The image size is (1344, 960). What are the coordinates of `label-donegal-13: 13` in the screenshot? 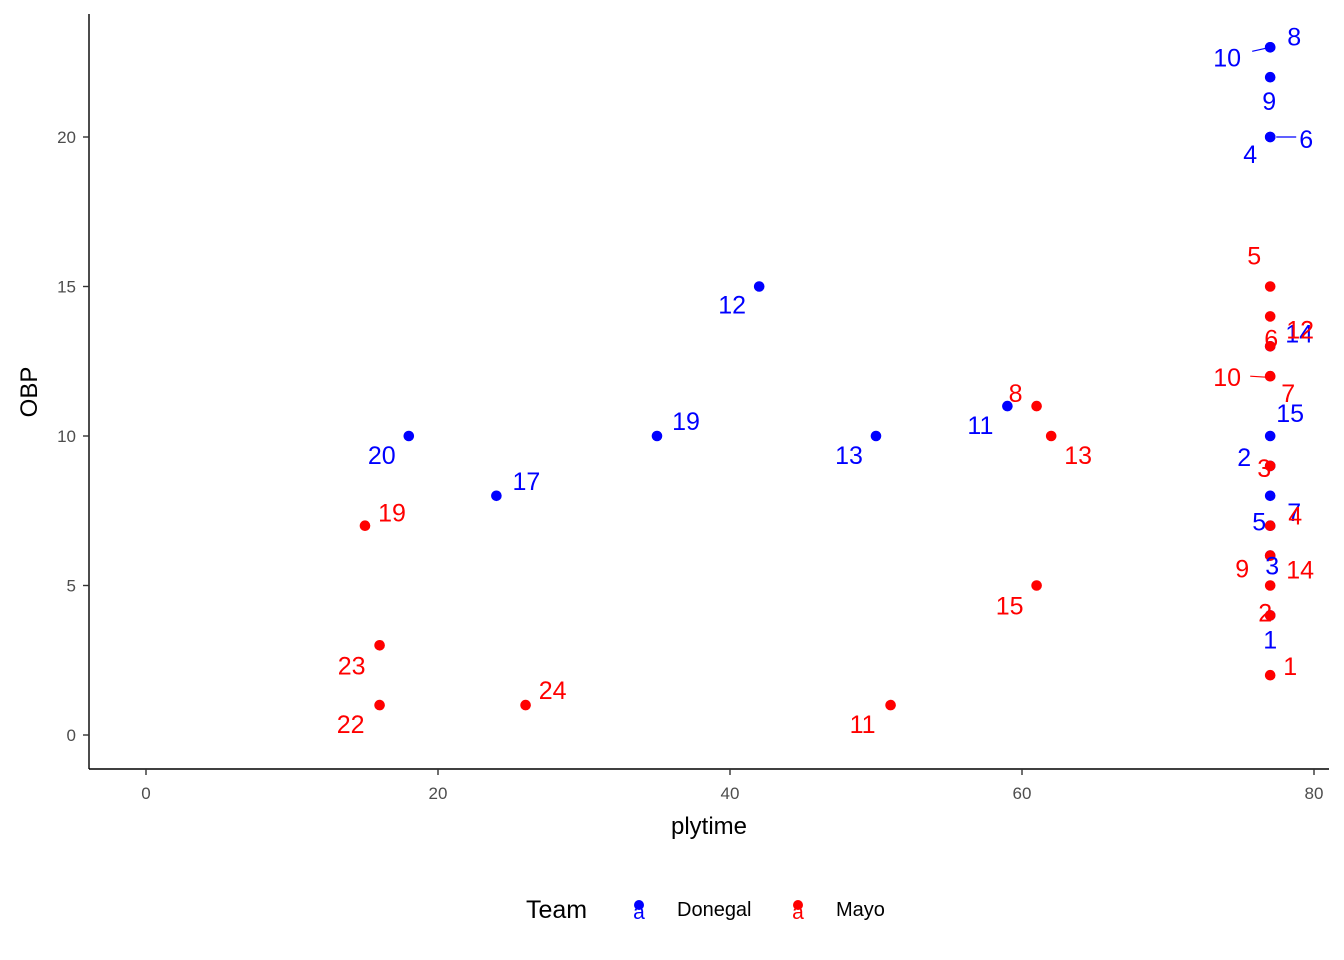 It's located at (849, 456).